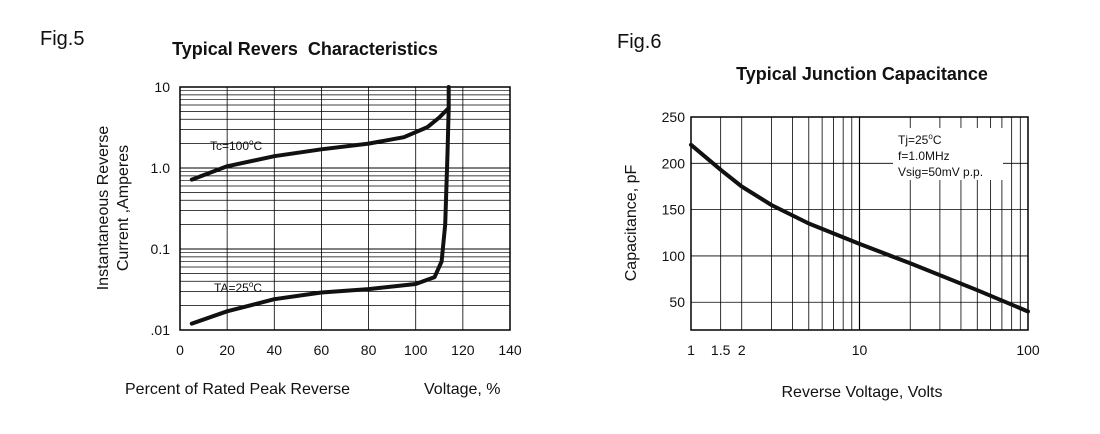 This screenshot has width=1100, height=434. What do you see at coordinates (631, 223) in the screenshot?
I see `fig6-ylabel: Capacitance, pF` at bounding box center [631, 223].